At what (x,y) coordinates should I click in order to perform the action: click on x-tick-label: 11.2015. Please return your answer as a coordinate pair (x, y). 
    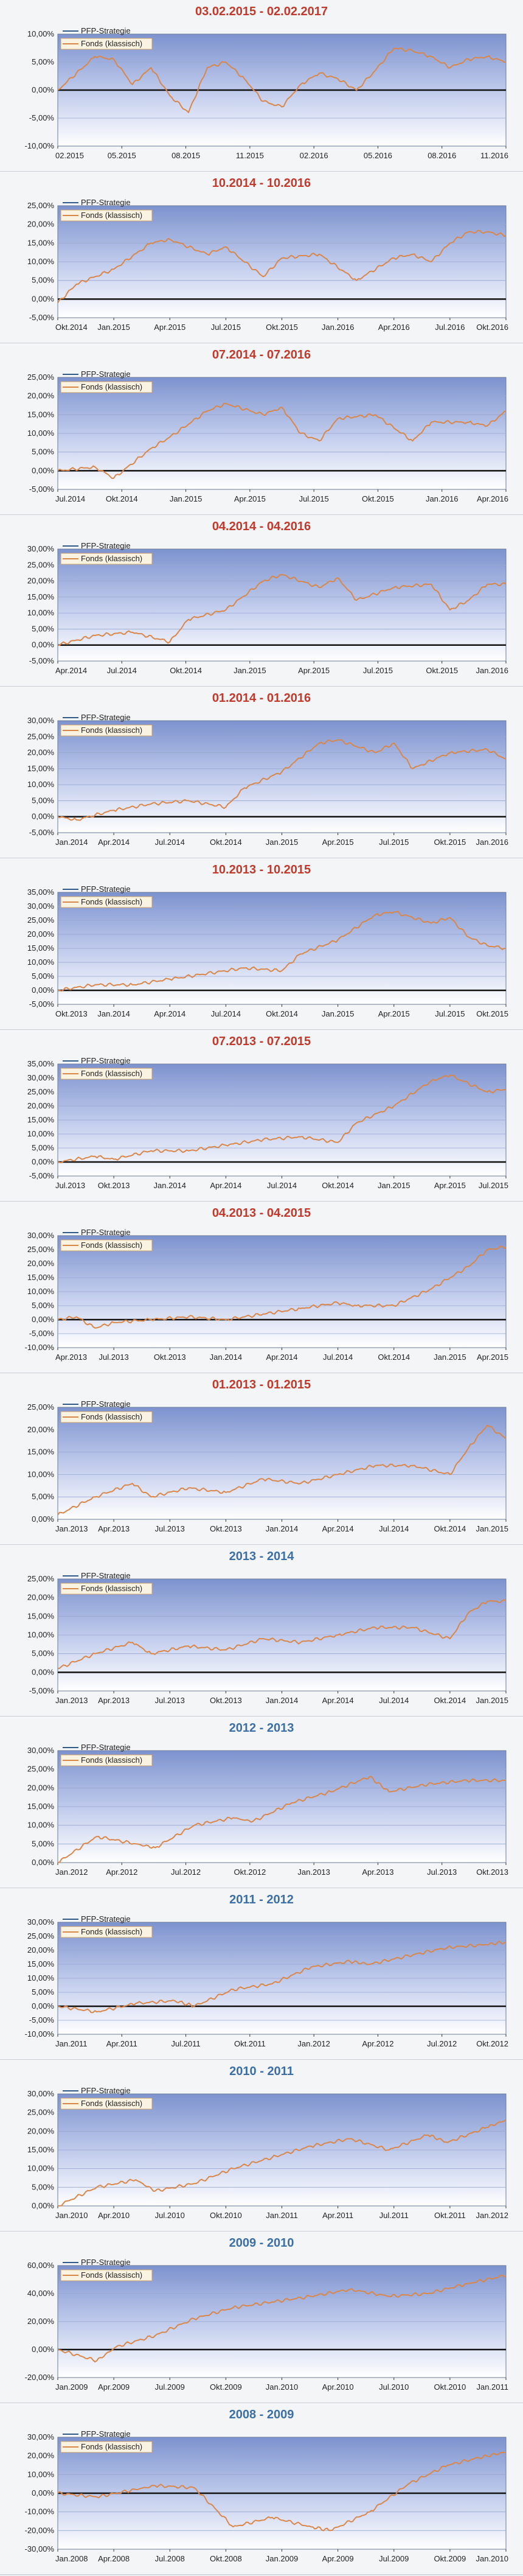
    Looking at the image, I should click on (250, 155).